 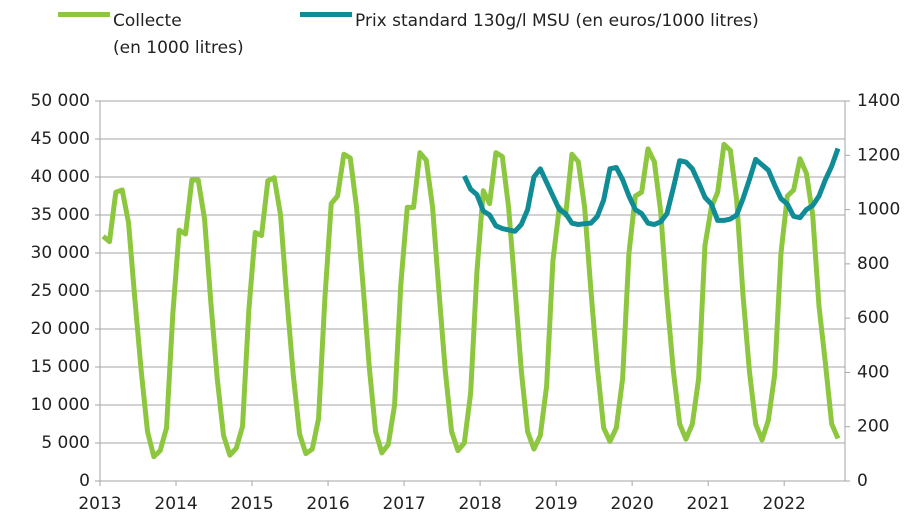 I want to click on y-tick-label: 40 000, so click(x=60, y=177).